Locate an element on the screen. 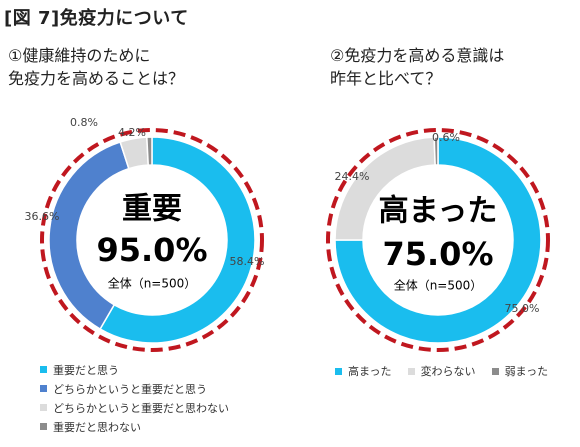 This screenshot has width=580, height=447. chart1-title-line2: 免疫力を高めることは？ is located at coordinates (96, 78).